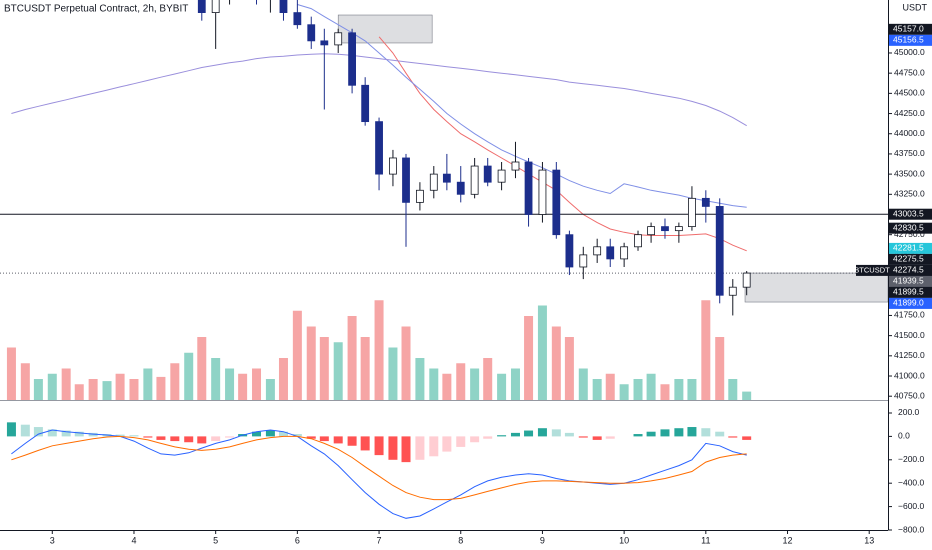  Describe the element at coordinates (909, 335) in the screenshot. I see `y-tick-label: 41500.0` at that location.